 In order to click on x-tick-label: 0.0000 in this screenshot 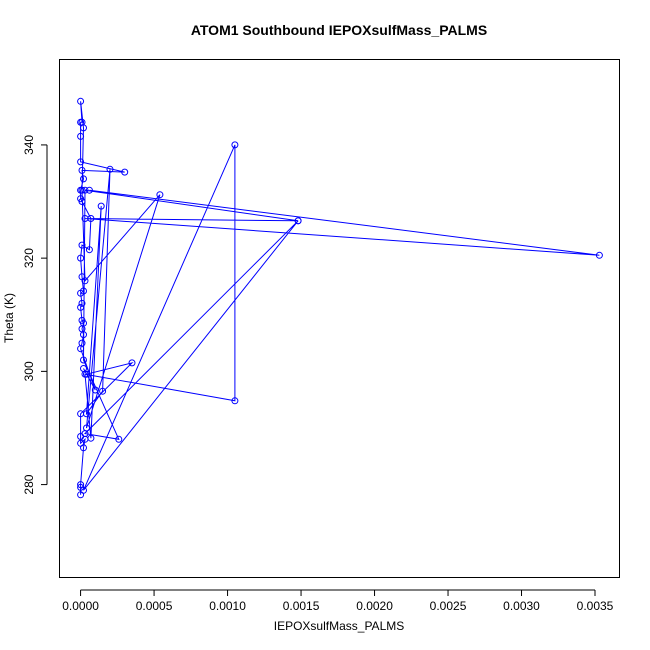, I will do `click(80, 606)`.